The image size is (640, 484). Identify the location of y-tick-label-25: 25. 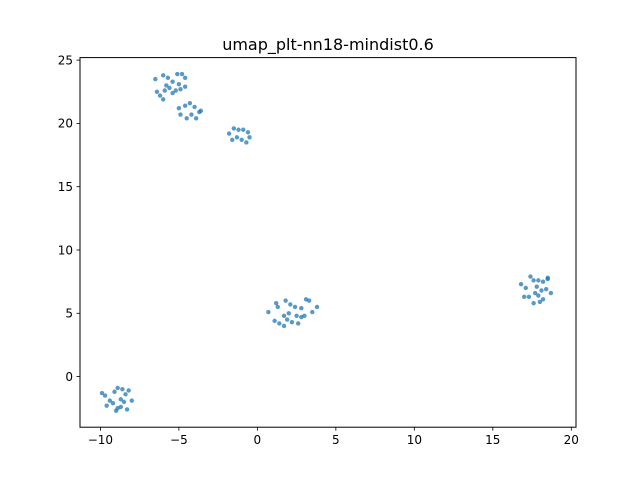
(65, 60).